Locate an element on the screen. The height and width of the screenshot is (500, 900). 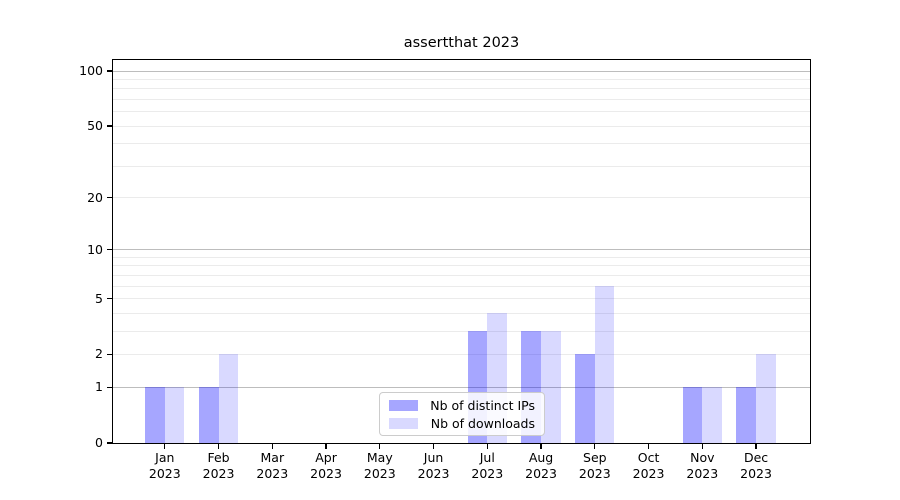
legend-label: Nb of downloads is located at coordinates (482, 423).